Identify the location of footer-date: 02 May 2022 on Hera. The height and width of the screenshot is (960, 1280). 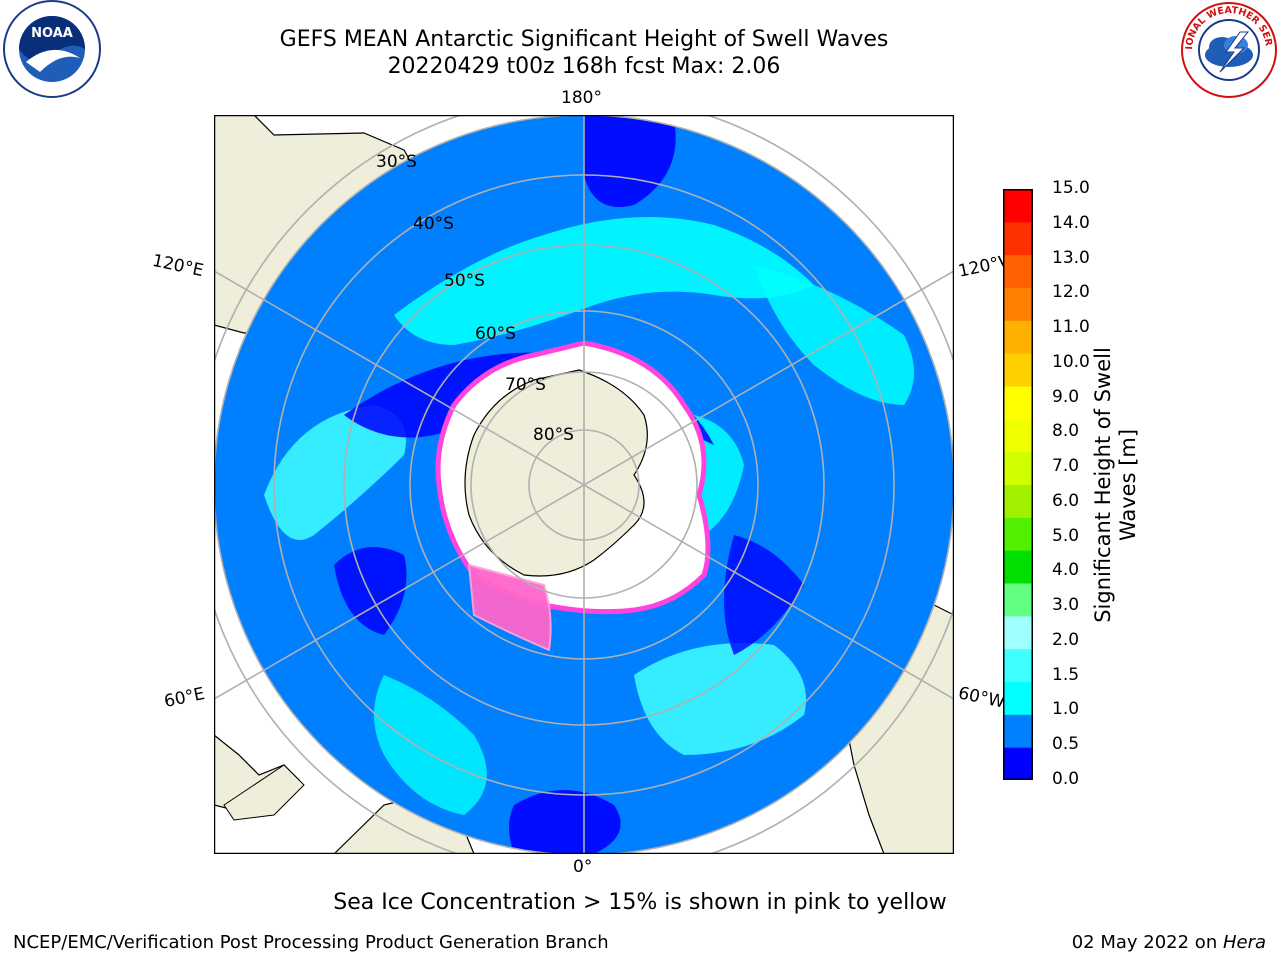
(1168, 942).